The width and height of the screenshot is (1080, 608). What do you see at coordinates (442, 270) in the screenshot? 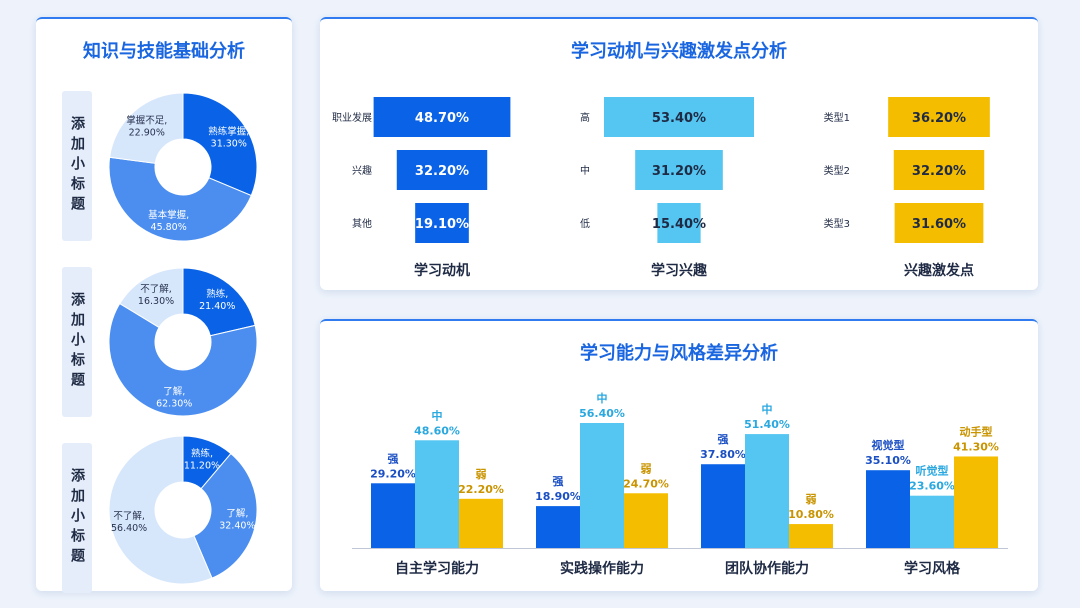
I see `funnel-xlabel: 学习动机` at bounding box center [442, 270].